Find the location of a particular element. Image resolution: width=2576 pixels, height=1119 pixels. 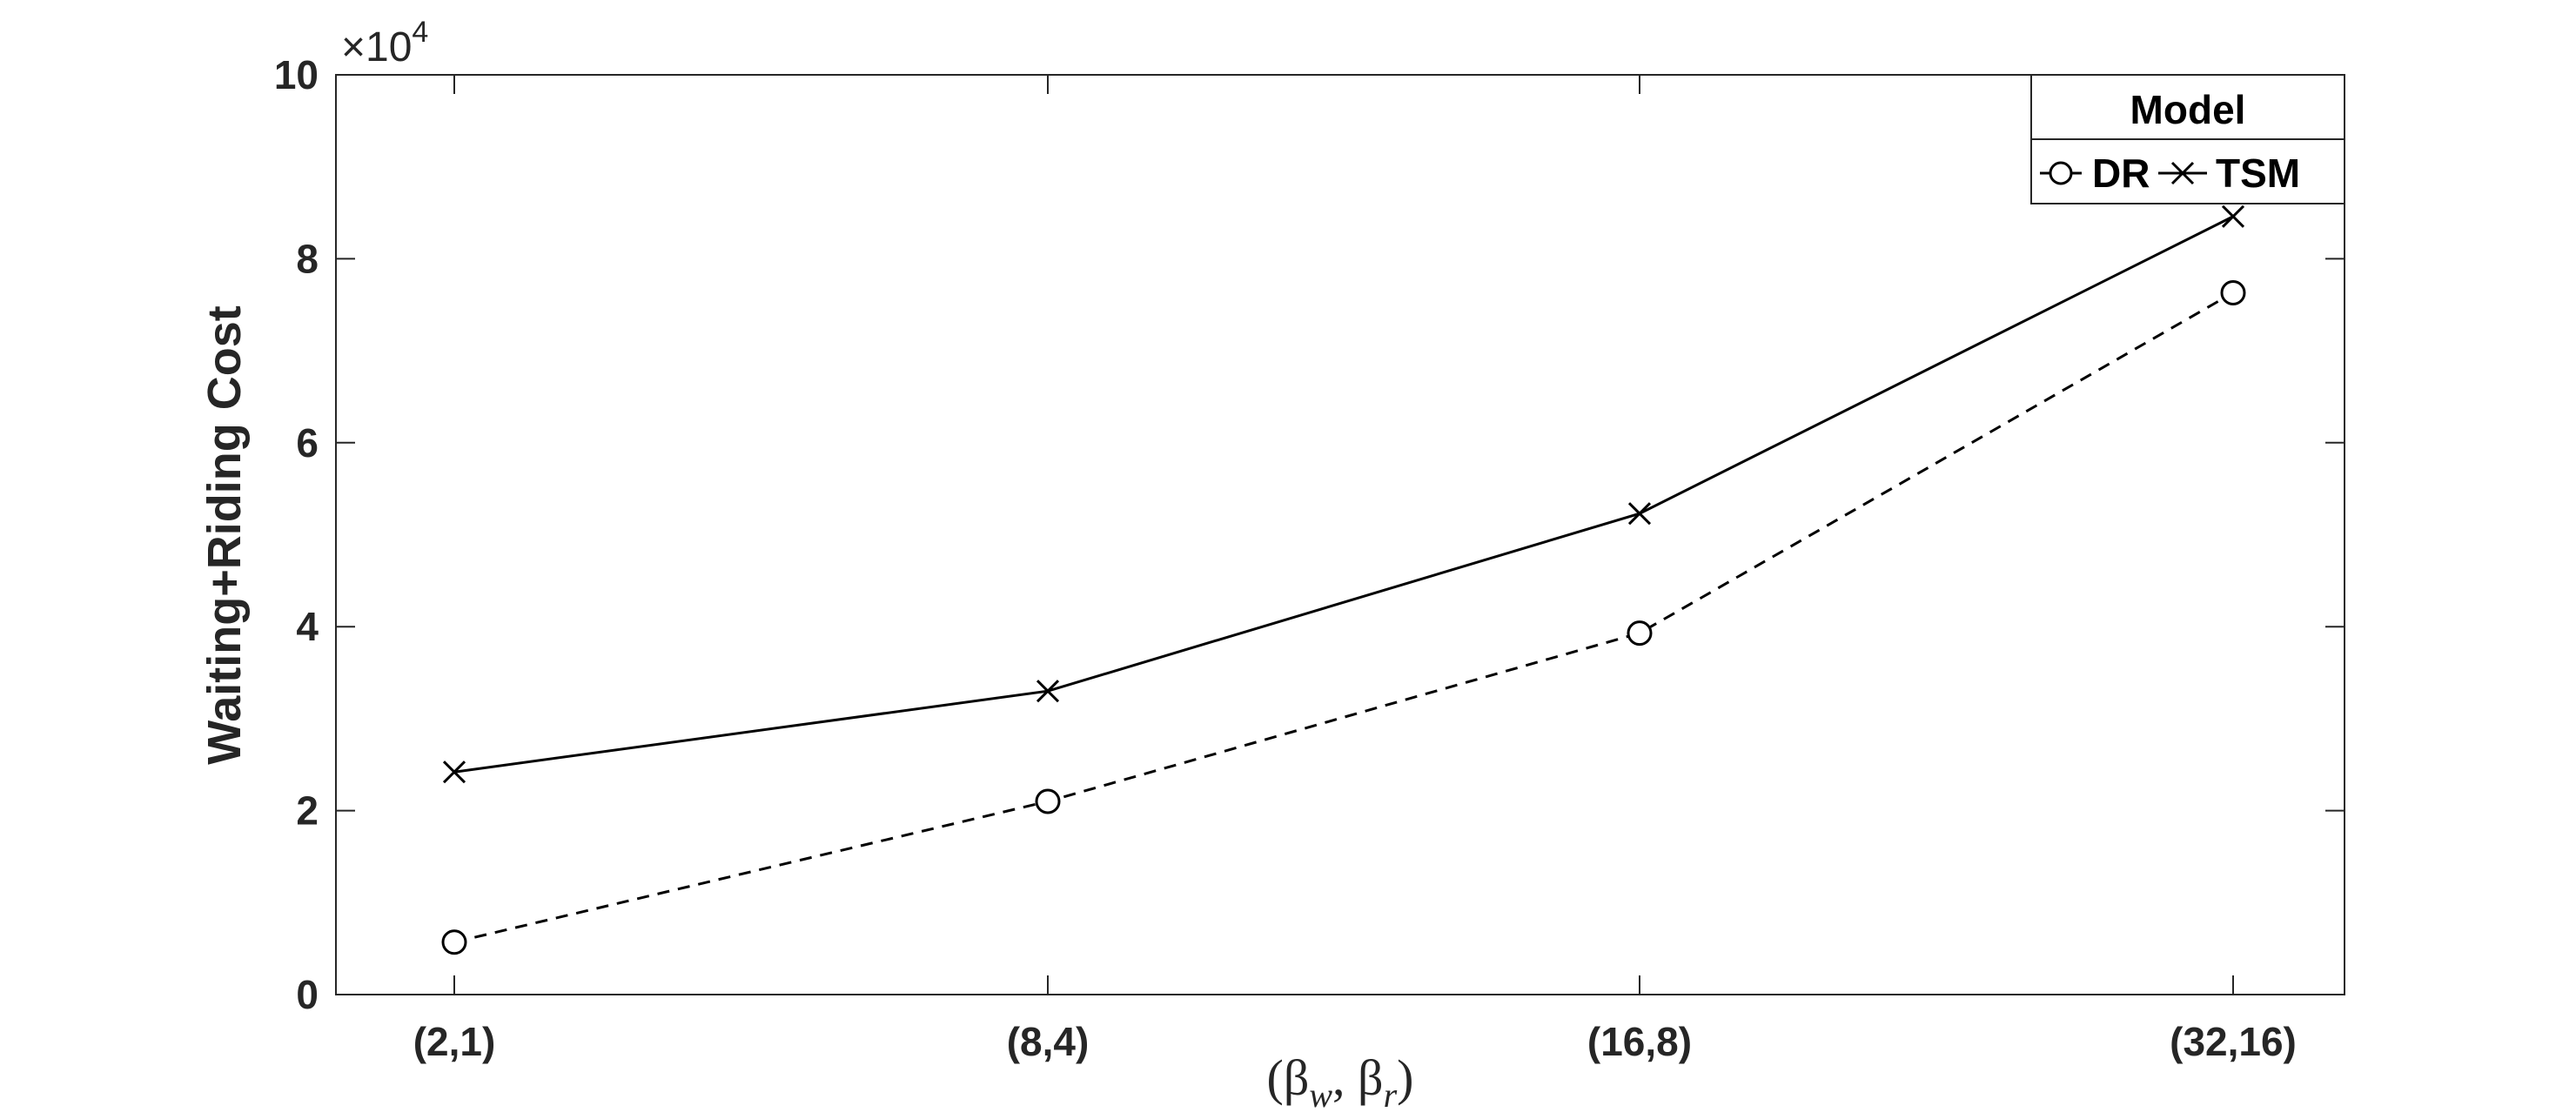

y-tick-label: 0 is located at coordinates (308, 994).